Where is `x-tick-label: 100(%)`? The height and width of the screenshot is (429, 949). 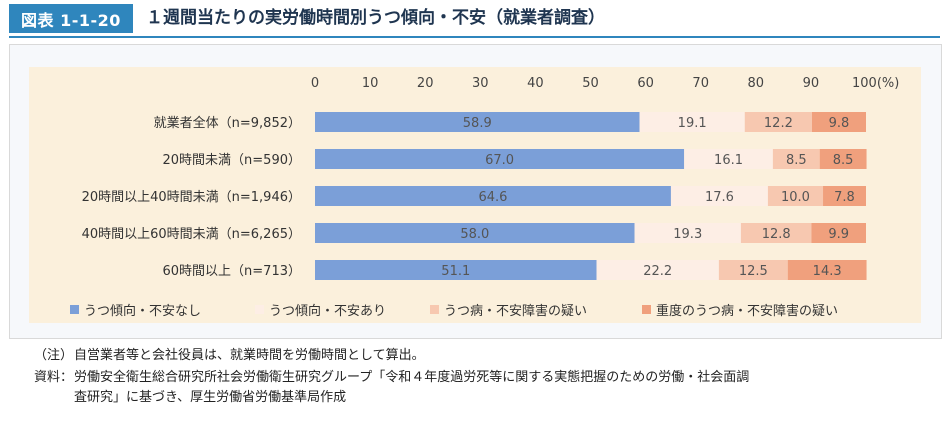
x-tick-label: 100(%) is located at coordinates (875, 83).